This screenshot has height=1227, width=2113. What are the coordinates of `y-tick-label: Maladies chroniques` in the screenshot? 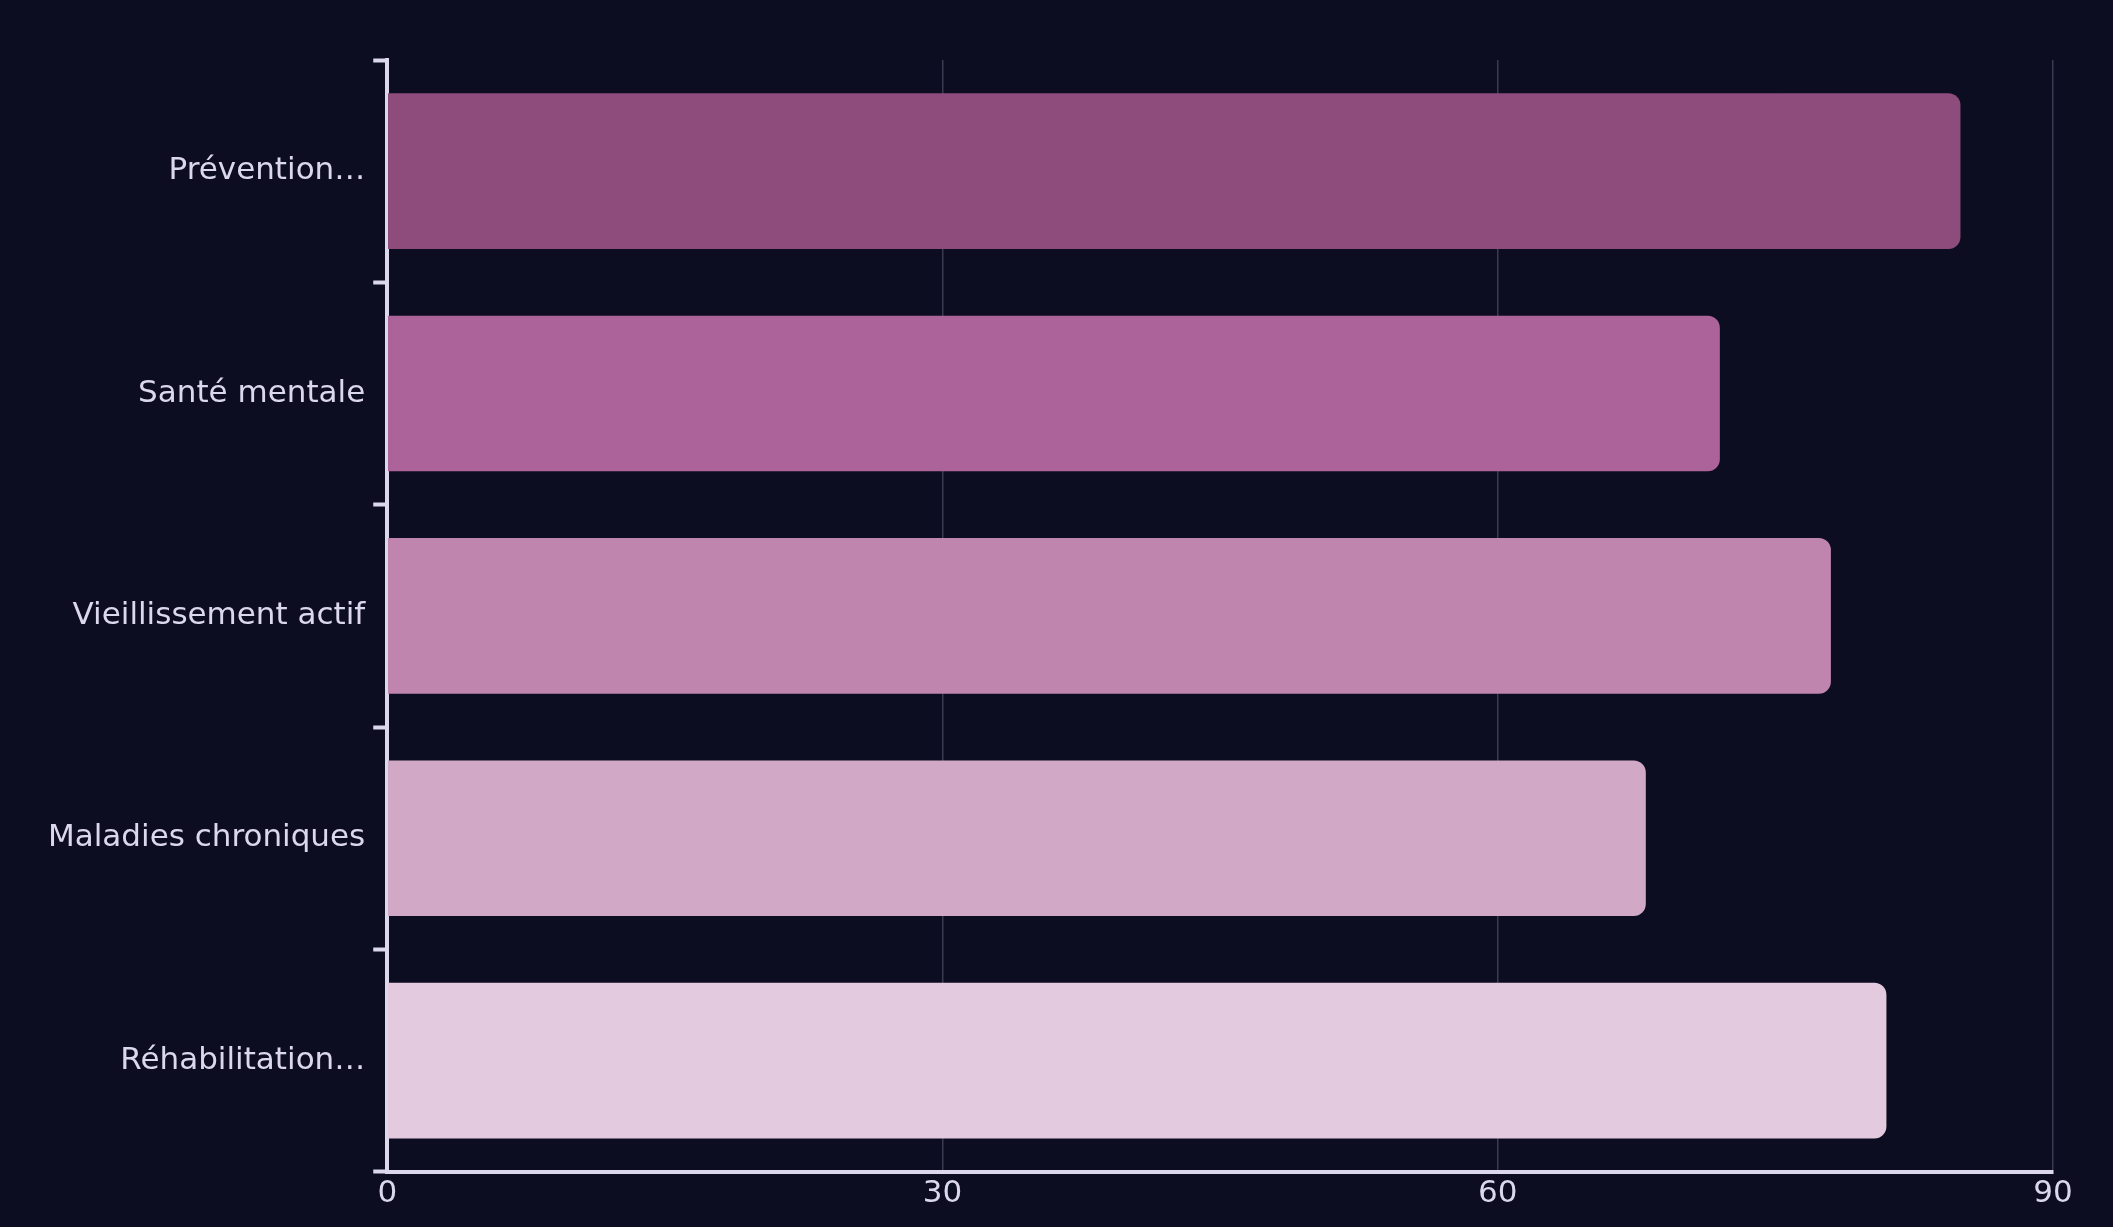 It's located at (206, 835).